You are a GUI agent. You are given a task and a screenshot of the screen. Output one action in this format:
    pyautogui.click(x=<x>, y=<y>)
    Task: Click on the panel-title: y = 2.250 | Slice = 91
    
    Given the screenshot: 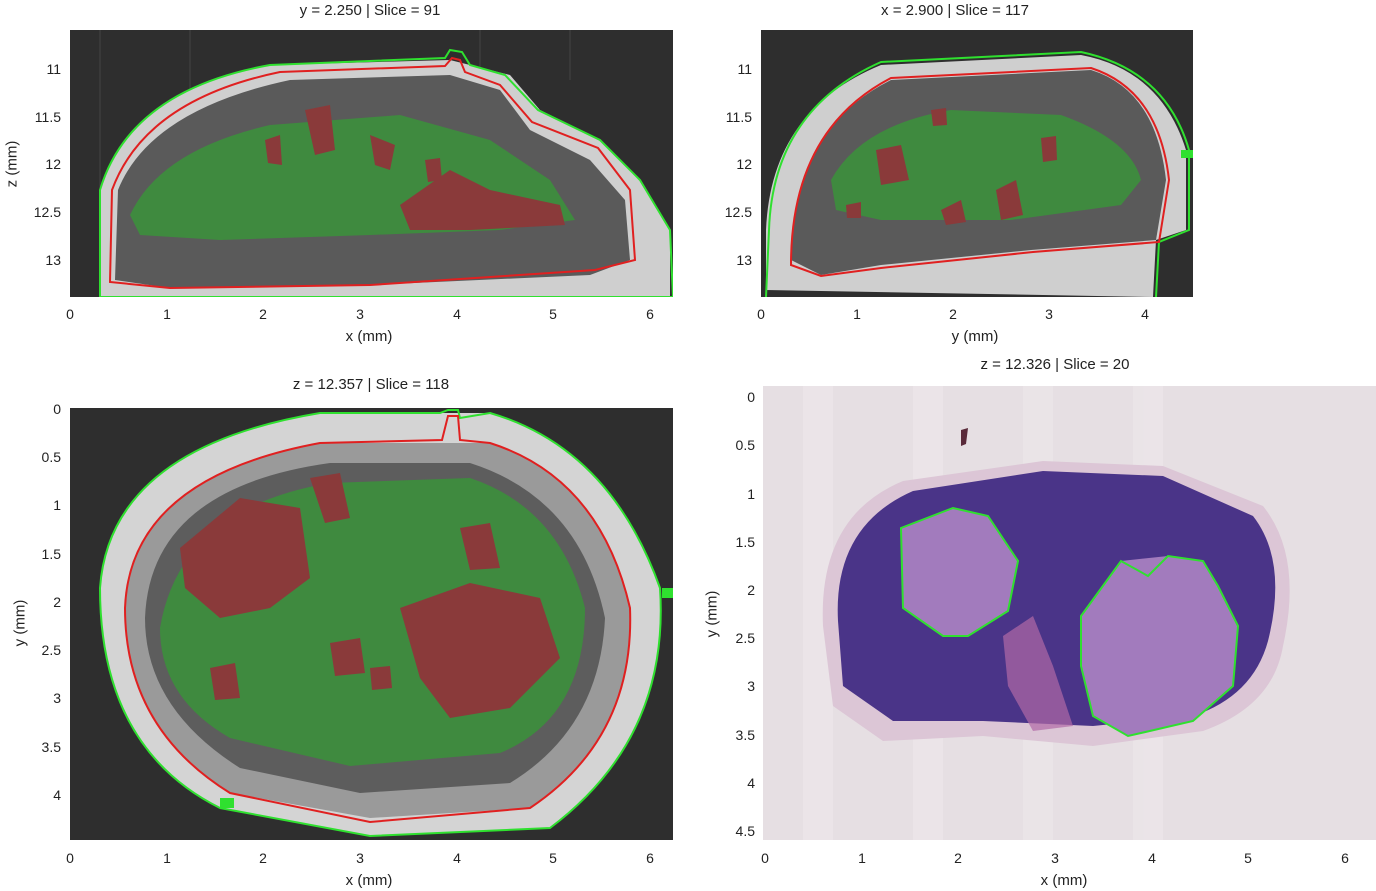 What is the action you would take?
    pyautogui.click(x=370, y=10)
    